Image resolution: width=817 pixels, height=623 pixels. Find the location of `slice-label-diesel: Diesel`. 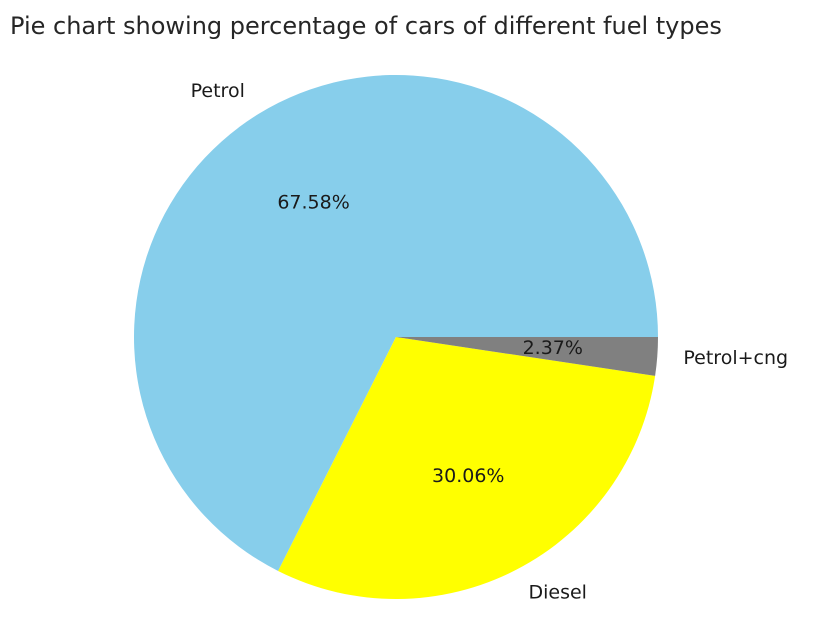

slice-label-diesel: Diesel is located at coordinates (557, 592).